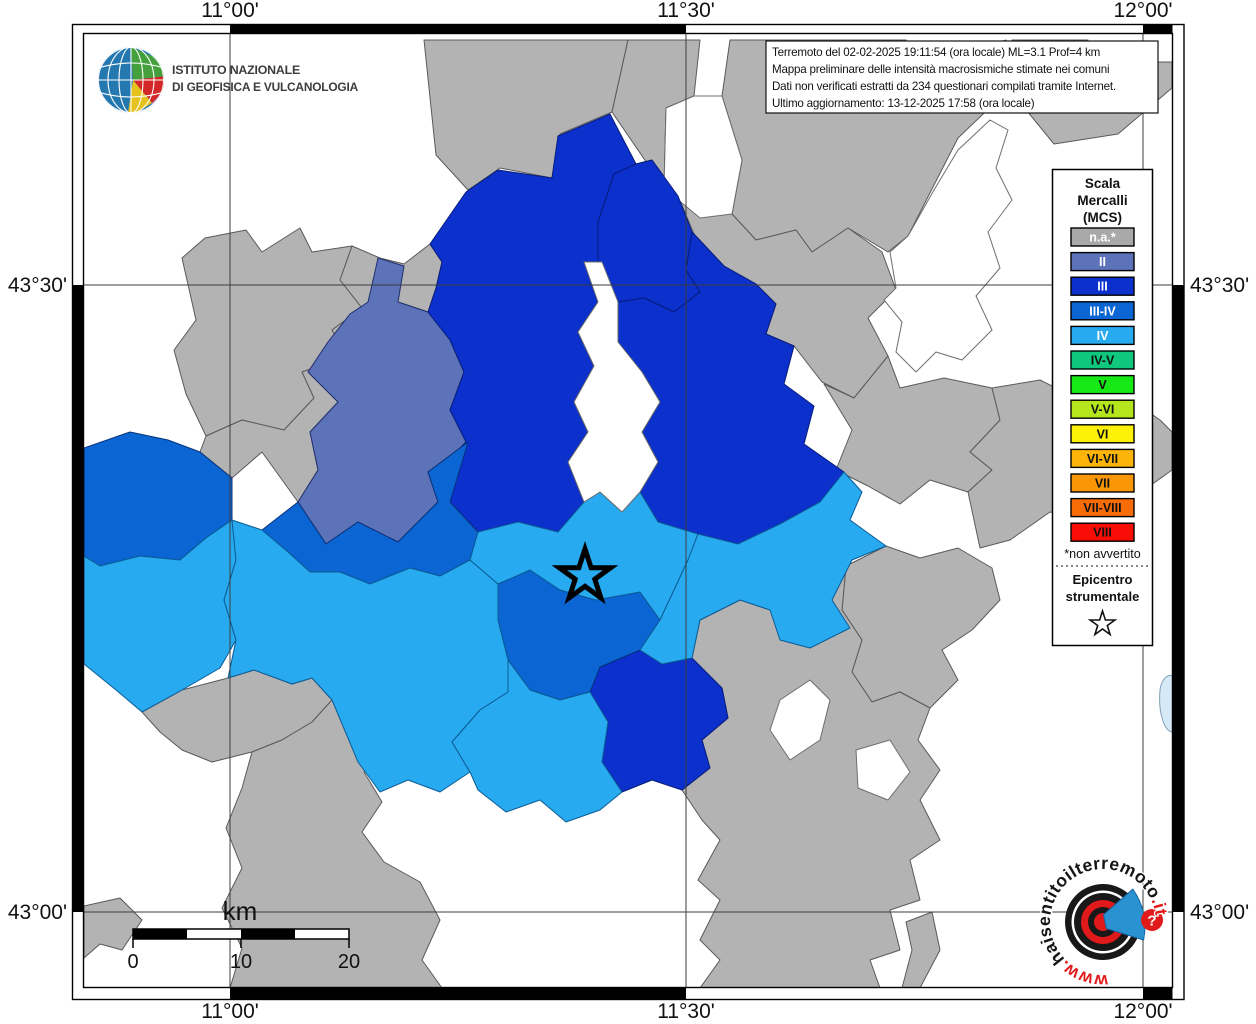  Describe the element at coordinates (241, 962) in the screenshot. I see `scale-tick-10: 10` at that location.